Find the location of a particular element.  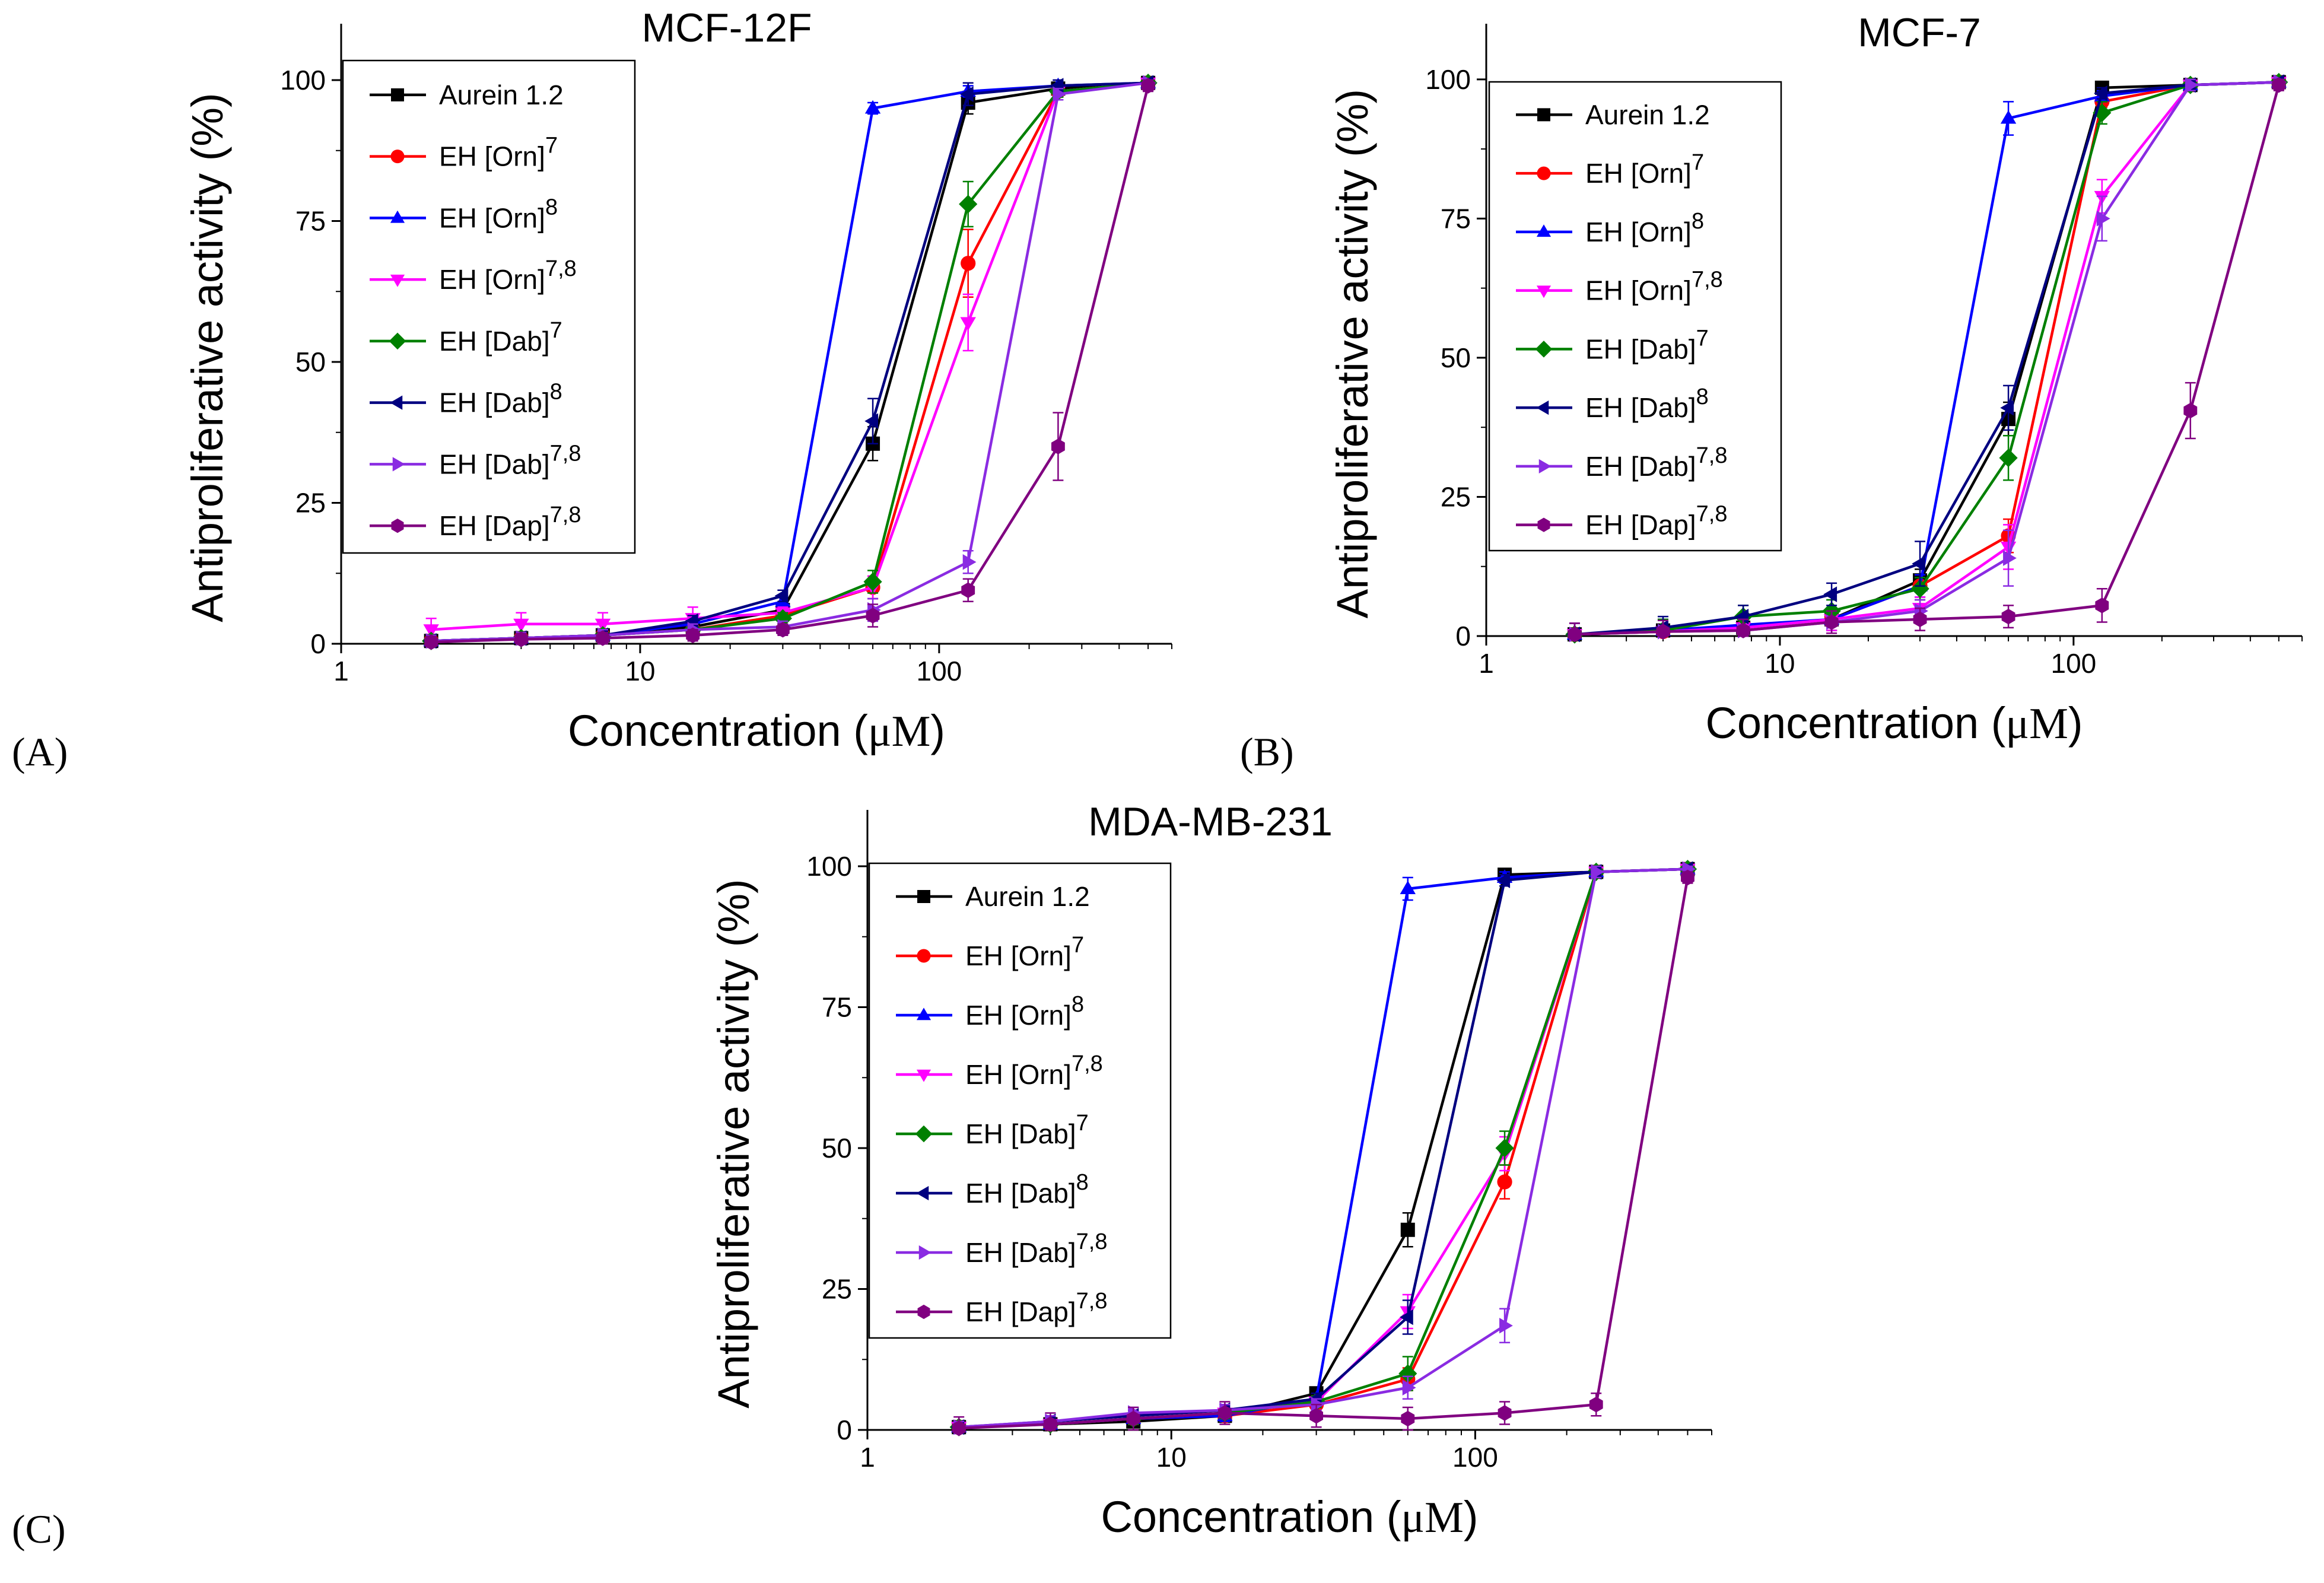

chart-title: MCF-7 is located at coordinates (1919, 32).